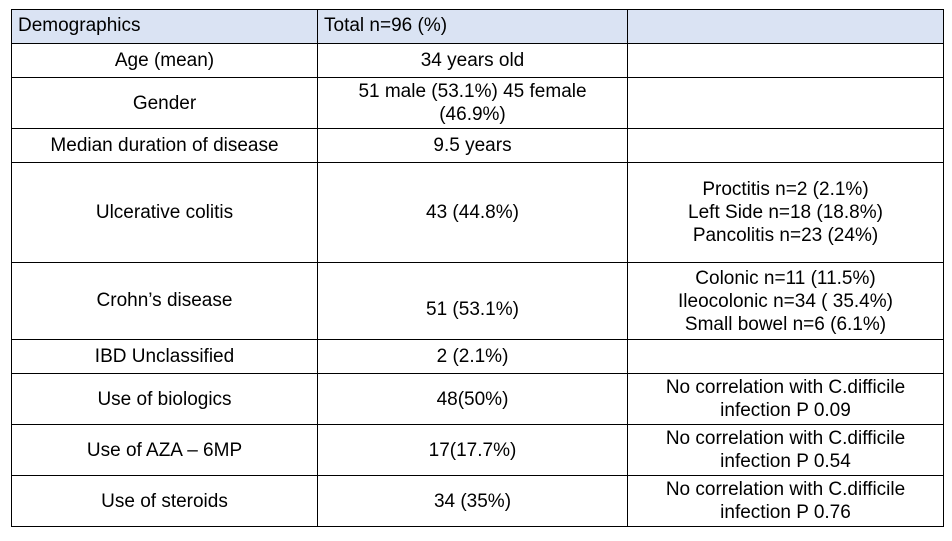 This screenshot has width=952, height=541. Describe the element at coordinates (164, 356) in the screenshot. I see `row-label: IBD Unclassified` at that location.